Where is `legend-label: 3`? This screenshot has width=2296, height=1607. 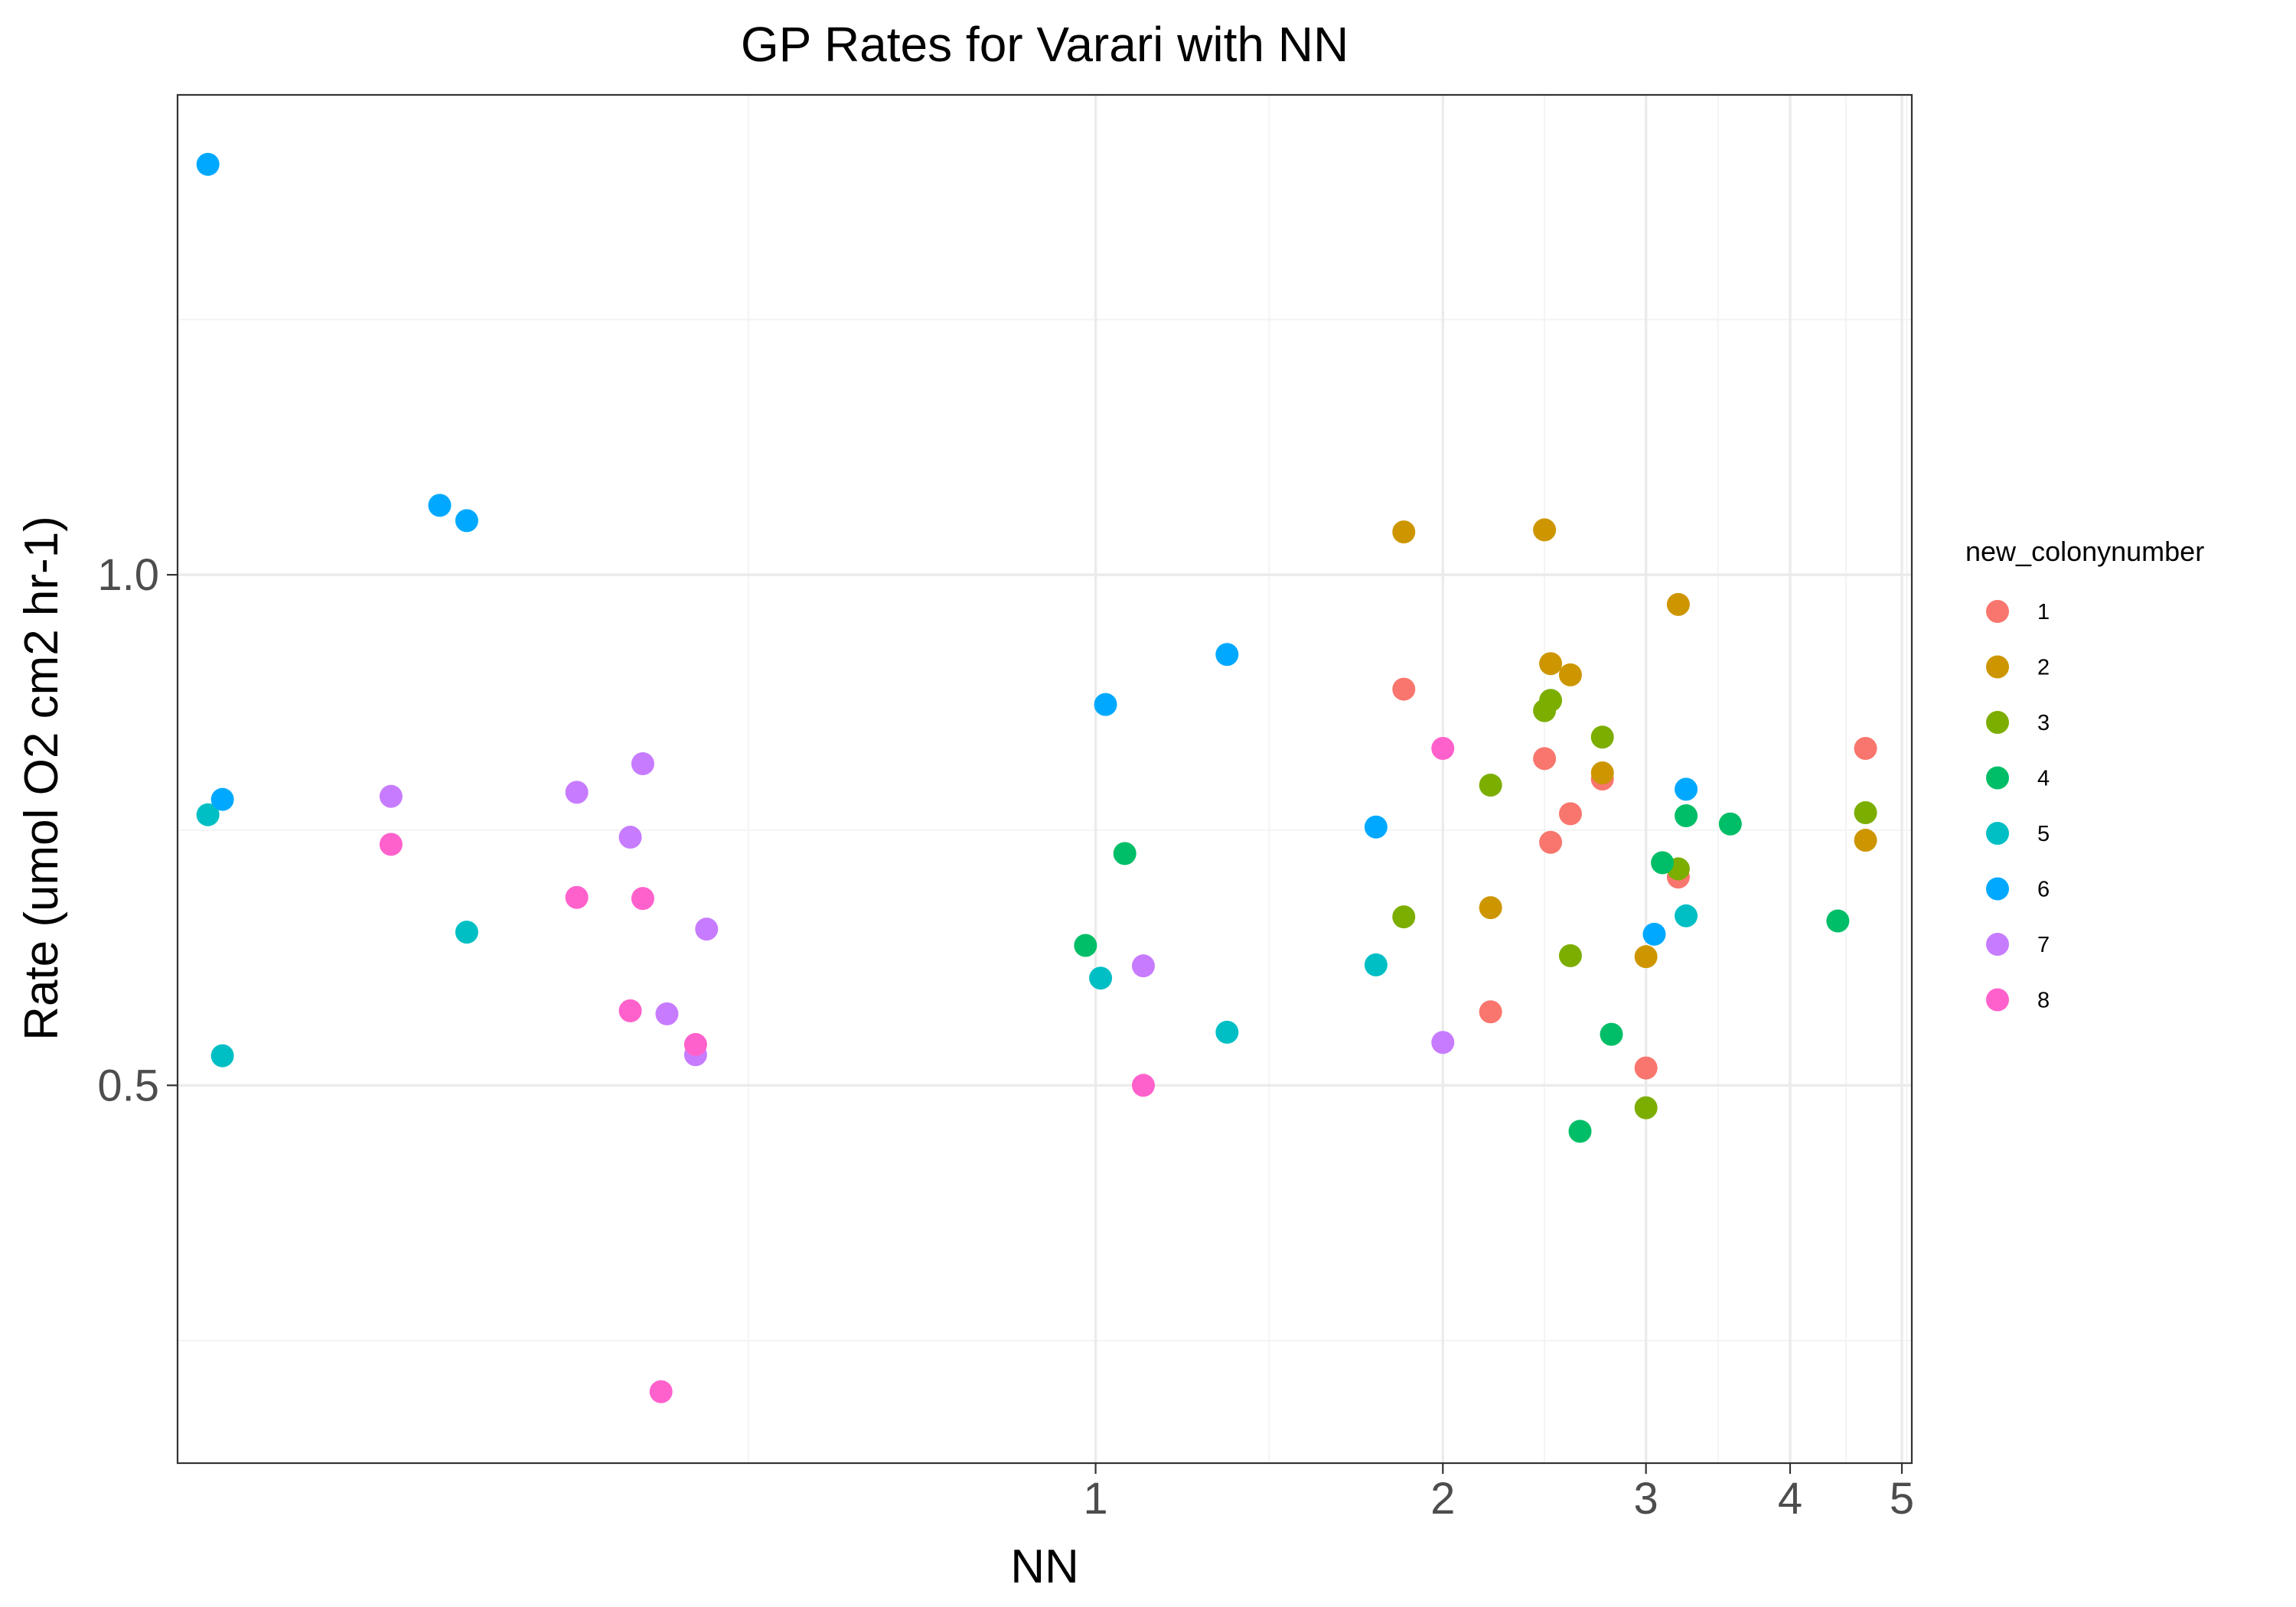 legend-label: 3 is located at coordinates (2043, 723).